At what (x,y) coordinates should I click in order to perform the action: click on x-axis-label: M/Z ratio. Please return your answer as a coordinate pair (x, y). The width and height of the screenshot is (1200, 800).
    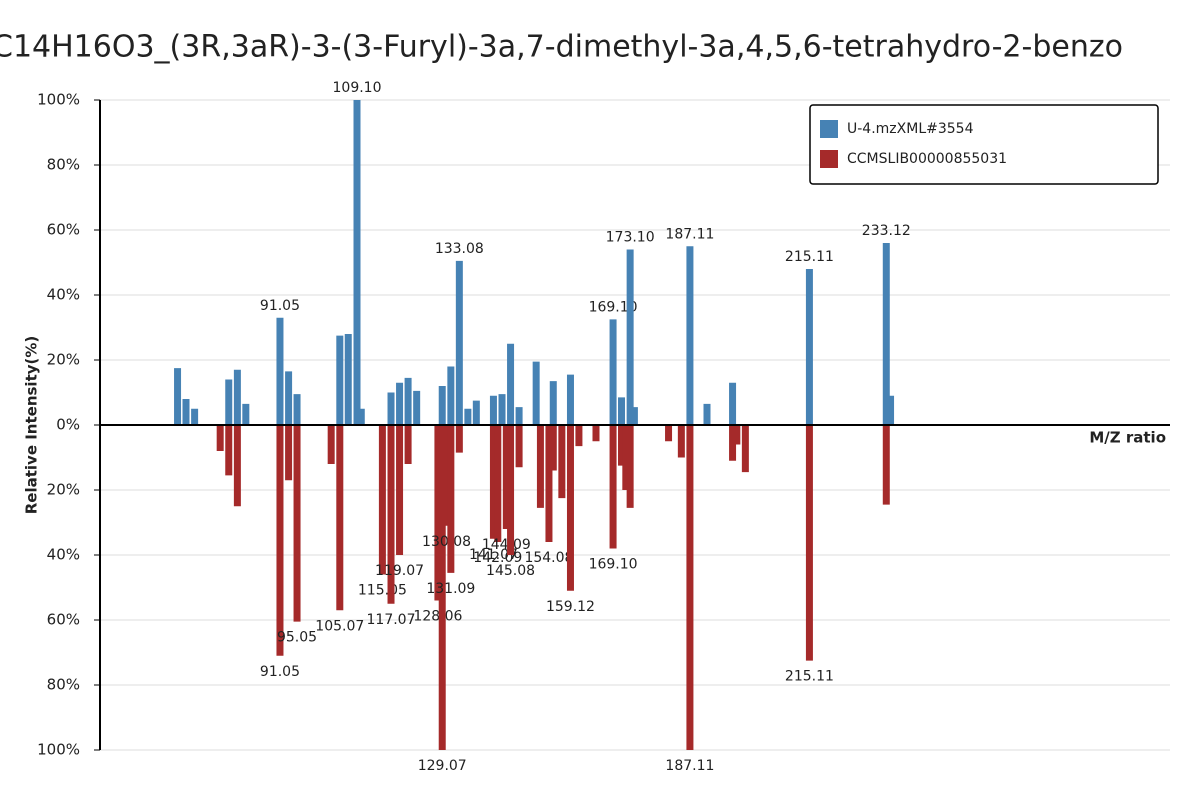
    Looking at the image, I should click on (1127, 438).